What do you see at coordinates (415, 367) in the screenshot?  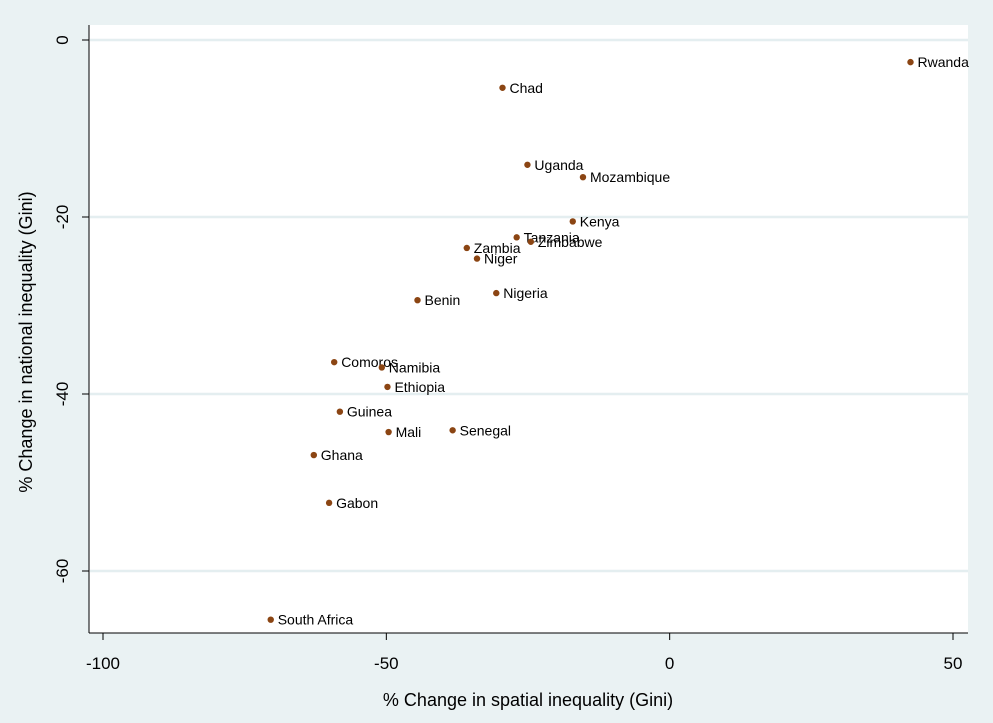 I see `point-label: Namibia` at bounding box center [415, 367].